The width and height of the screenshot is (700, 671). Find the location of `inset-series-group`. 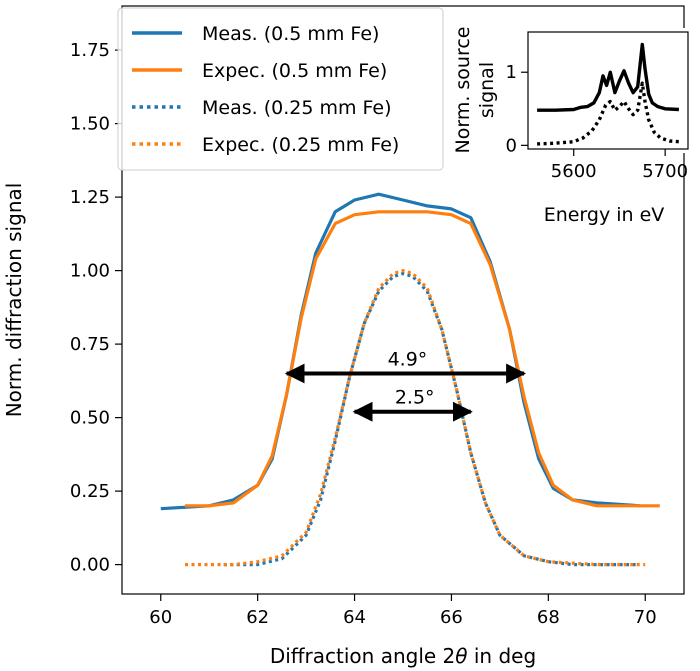

inset-series-group is located at coordinates (608, 94).